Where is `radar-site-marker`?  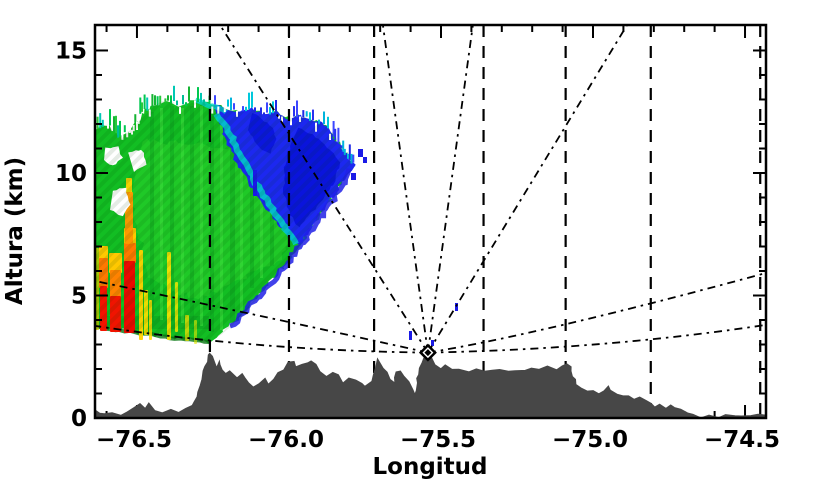
radar-site-marker is located at coordinates (427, 352).